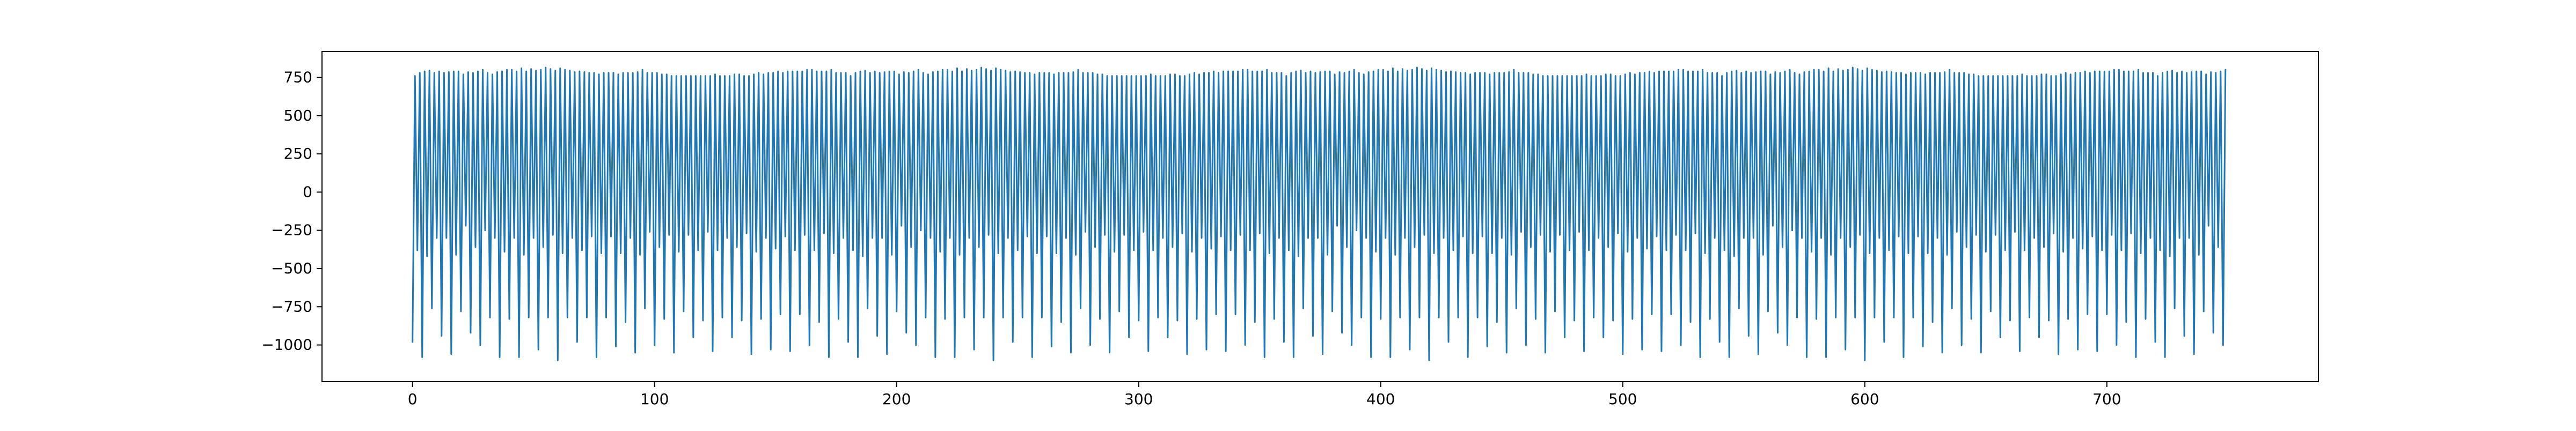  Describe the element at coordinates (1864, 399) in the screenshot. I see `x-tick-label: 600` at that location.